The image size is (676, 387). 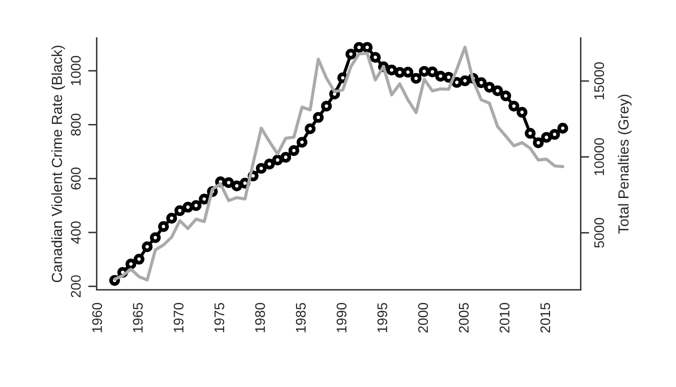 I want to click on y-tick-label: 1000, so click(x=75, y=71).